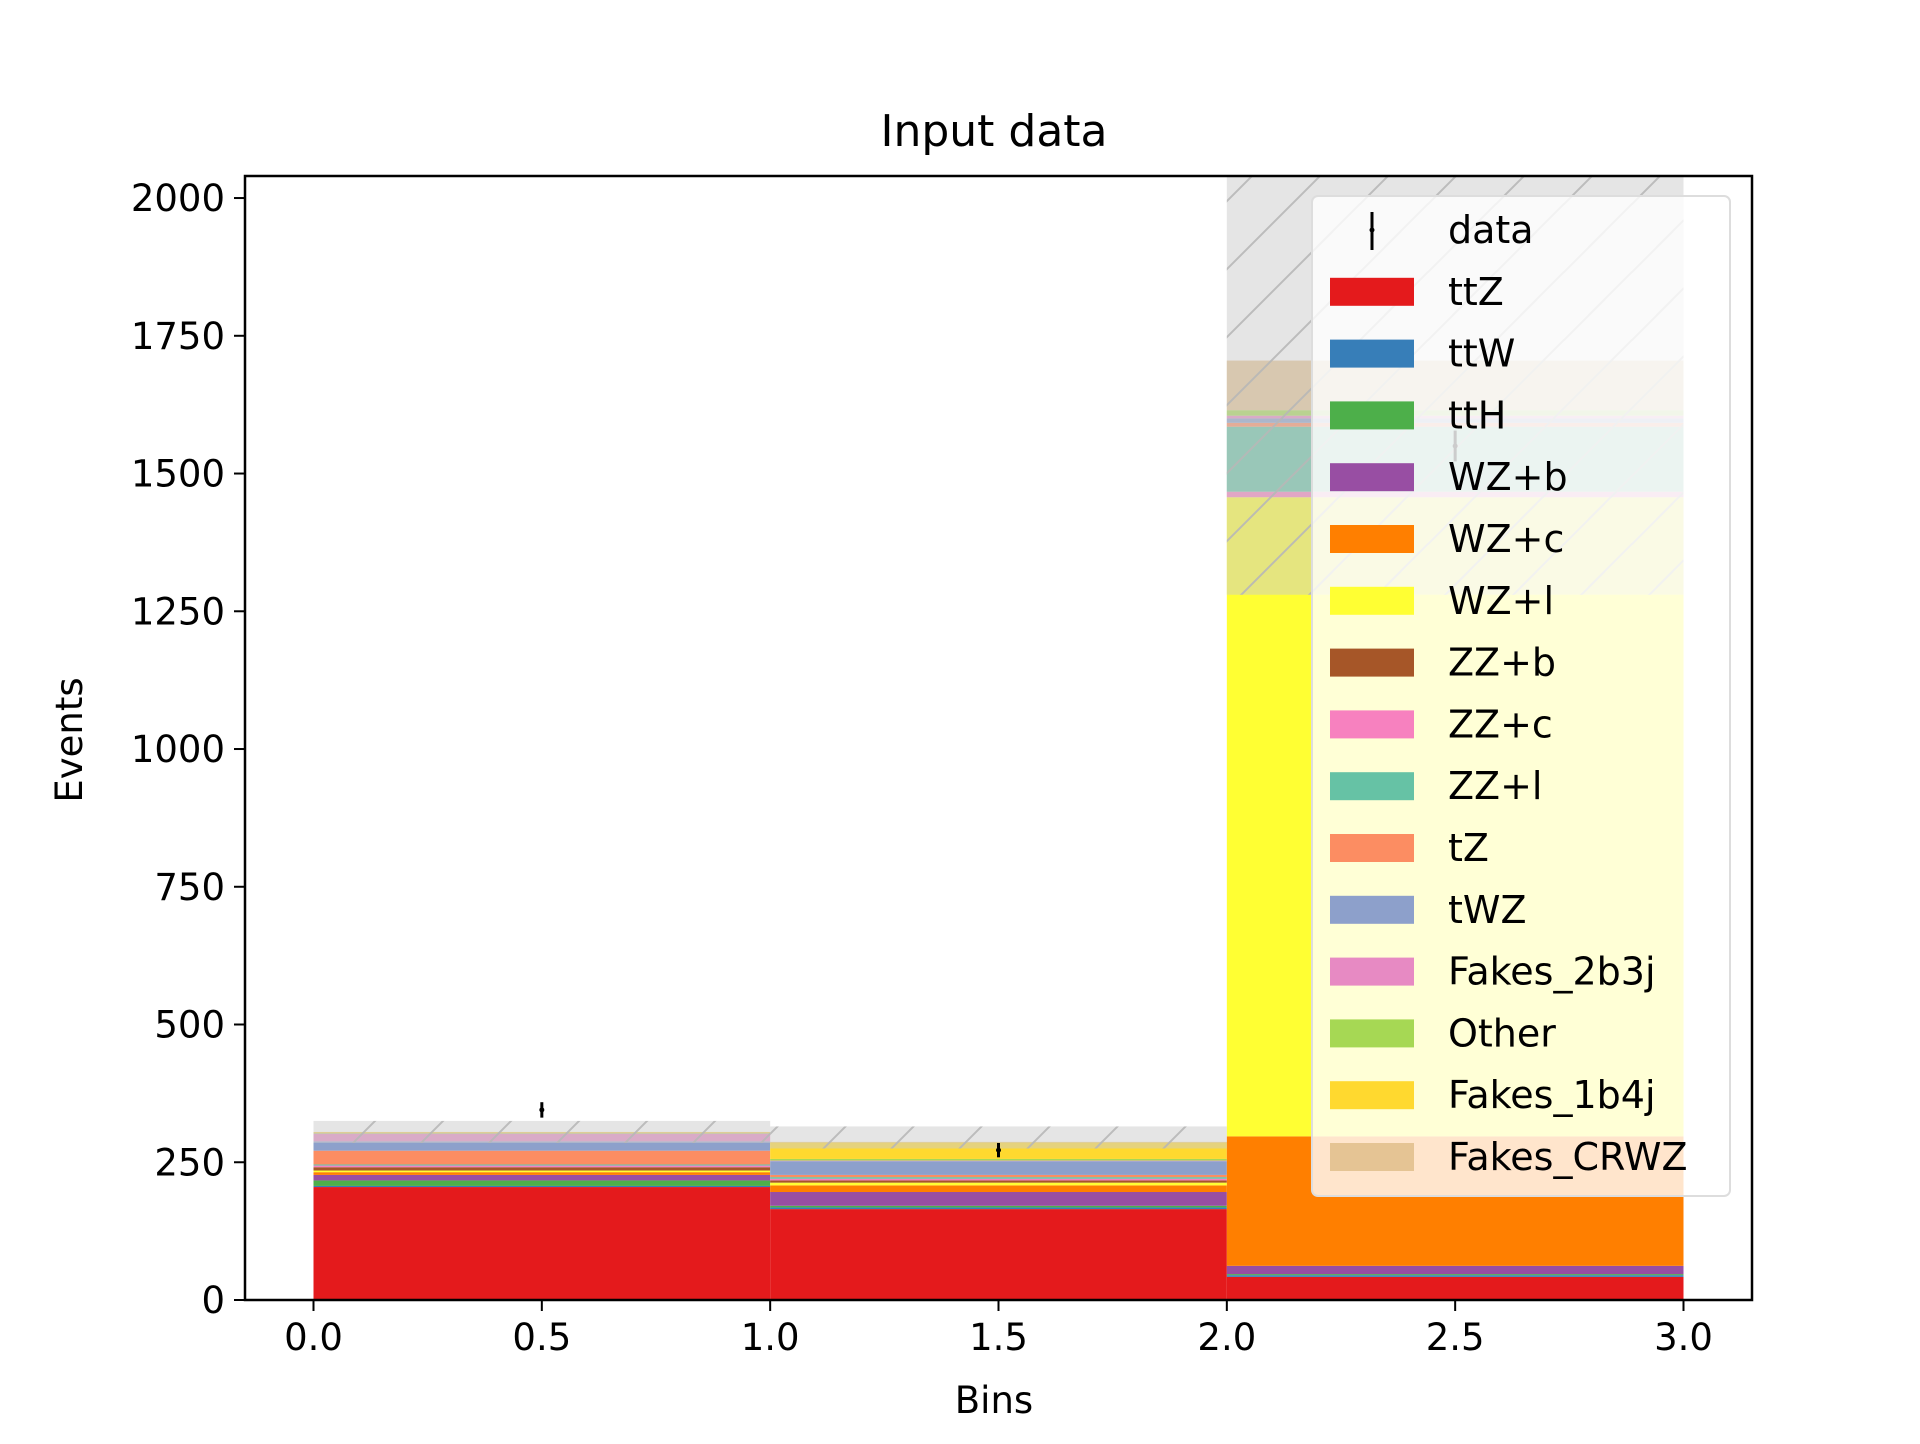  What do you see at coordinates (1495, 786) in the screenshot?
I see `legend-label-zz-l: ZZ+l` at bounding box center [1495, 786].